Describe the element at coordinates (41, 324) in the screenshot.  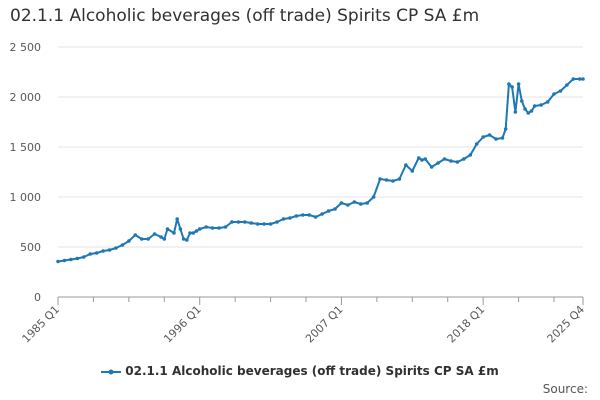
I see `x-tick-label: 1985 Q1` at that location.